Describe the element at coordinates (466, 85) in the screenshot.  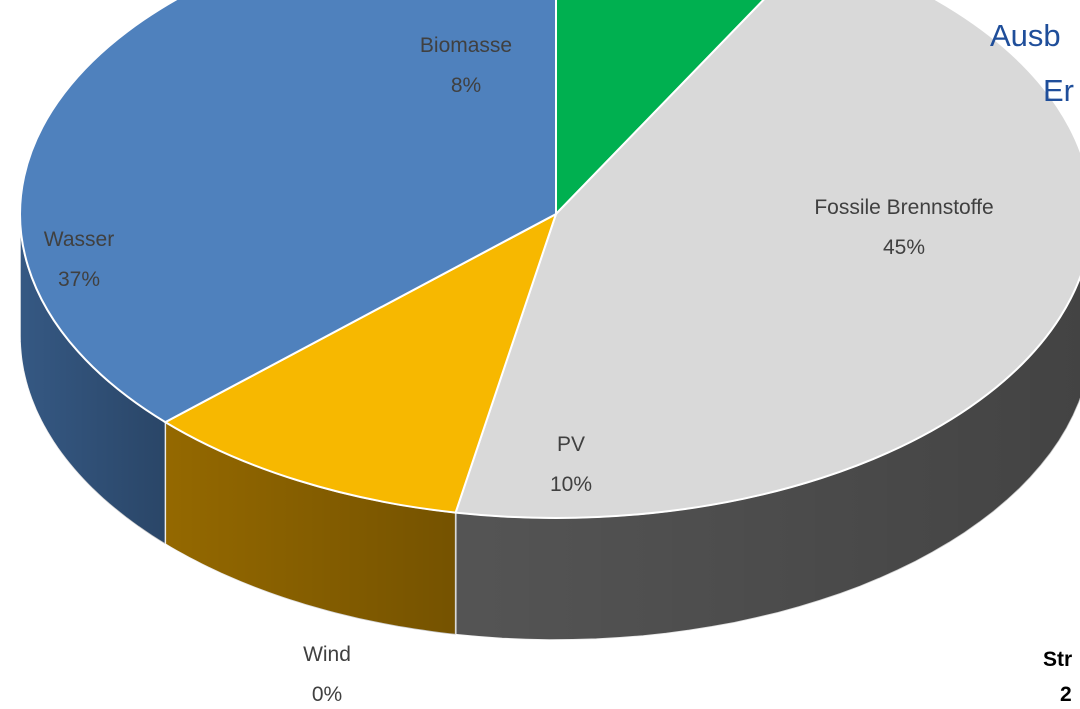
I see `slice-label-value: 8%` at that location.